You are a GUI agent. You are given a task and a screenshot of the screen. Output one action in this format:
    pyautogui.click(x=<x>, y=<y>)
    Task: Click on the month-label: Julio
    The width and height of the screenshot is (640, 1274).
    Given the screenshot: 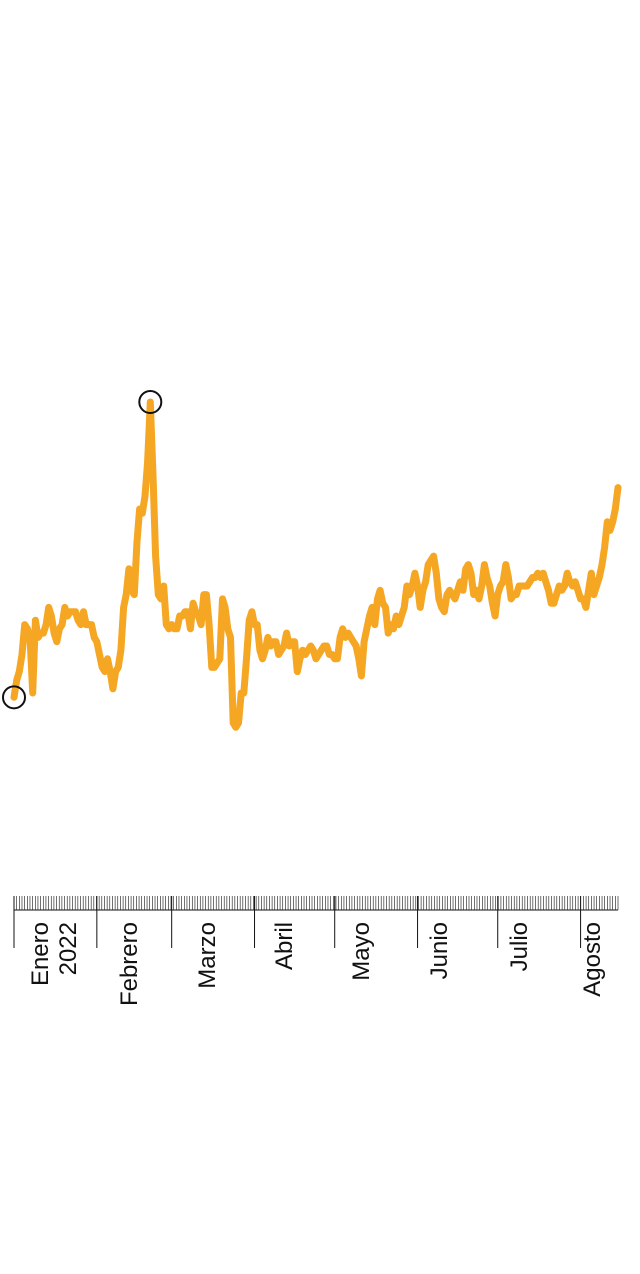 What is the action you would take?
    pyautogui.click(x=519, y=946)
    